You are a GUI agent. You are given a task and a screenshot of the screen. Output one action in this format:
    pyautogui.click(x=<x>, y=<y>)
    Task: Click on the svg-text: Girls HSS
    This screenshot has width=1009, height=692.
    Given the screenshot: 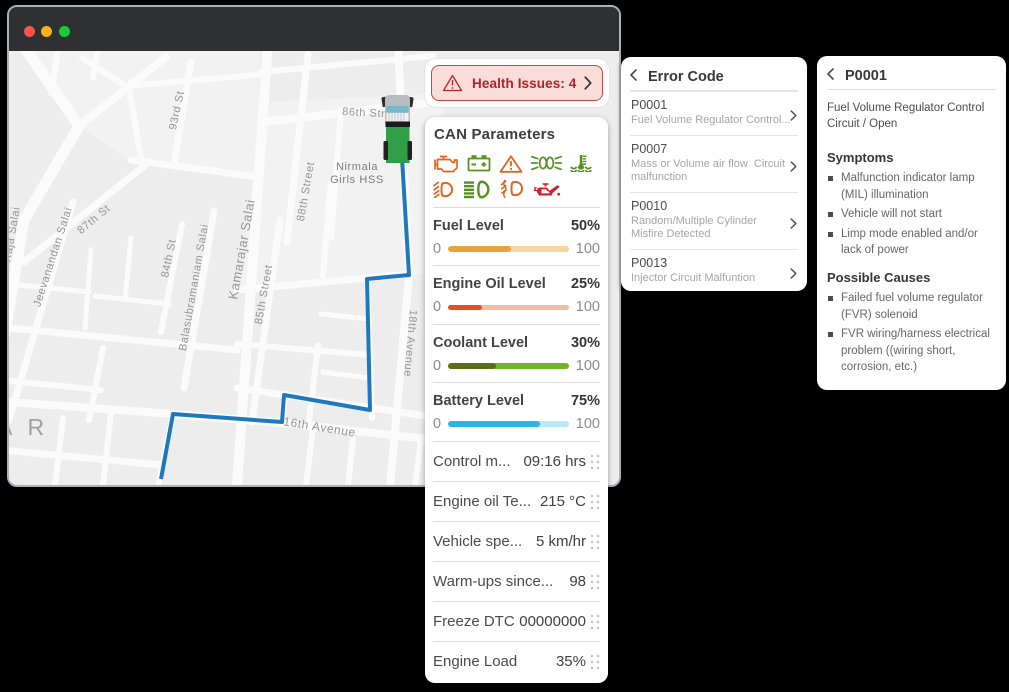 What is the action you would take?
    pyautogui.click(x=357, y=180)
    